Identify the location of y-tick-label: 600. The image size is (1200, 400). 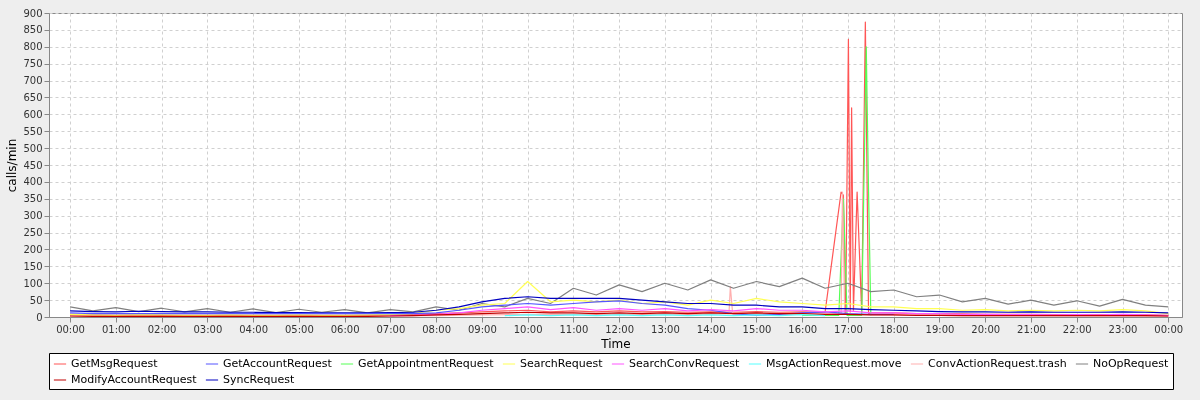
(33, 114).